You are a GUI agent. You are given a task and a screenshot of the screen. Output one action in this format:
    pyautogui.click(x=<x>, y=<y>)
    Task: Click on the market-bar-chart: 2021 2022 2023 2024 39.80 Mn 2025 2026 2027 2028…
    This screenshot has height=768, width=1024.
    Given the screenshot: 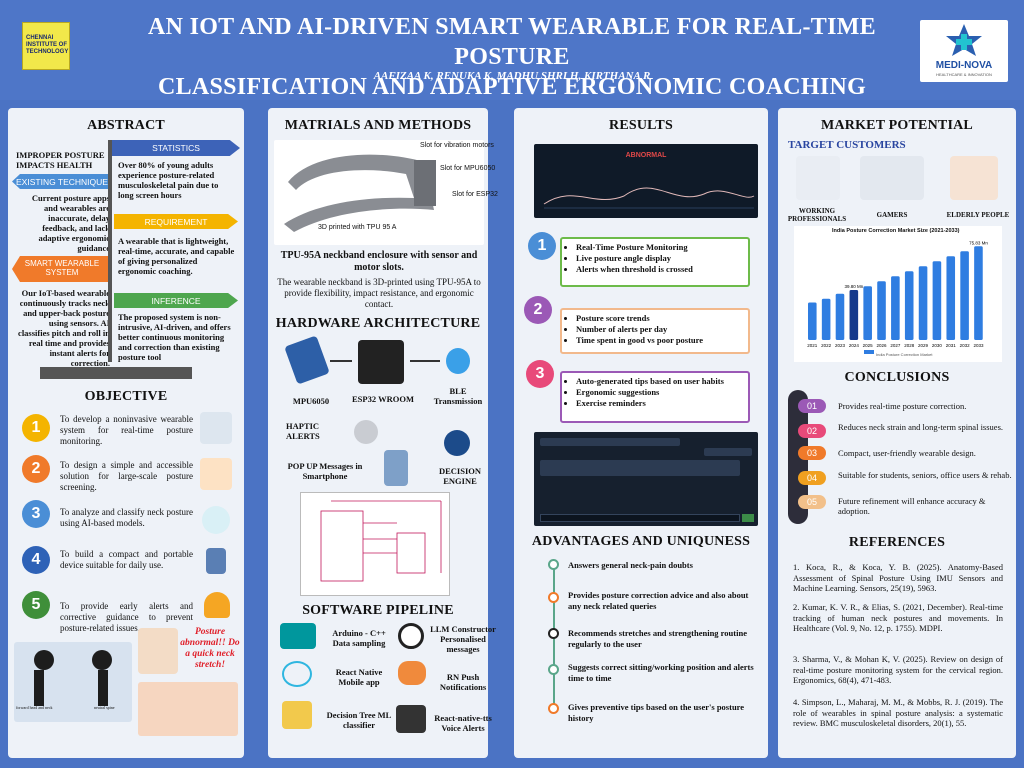 What is the action you would take?
    pyautogui.click(x=897, y=297)
    